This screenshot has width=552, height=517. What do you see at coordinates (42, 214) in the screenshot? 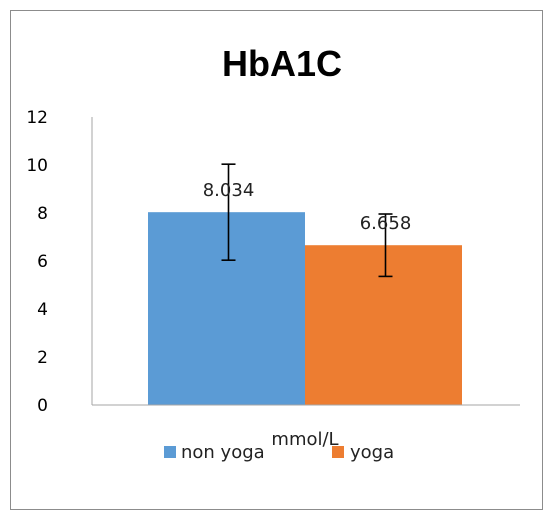
I see `y-tick-label: 8` at bounding box center [42, 214].